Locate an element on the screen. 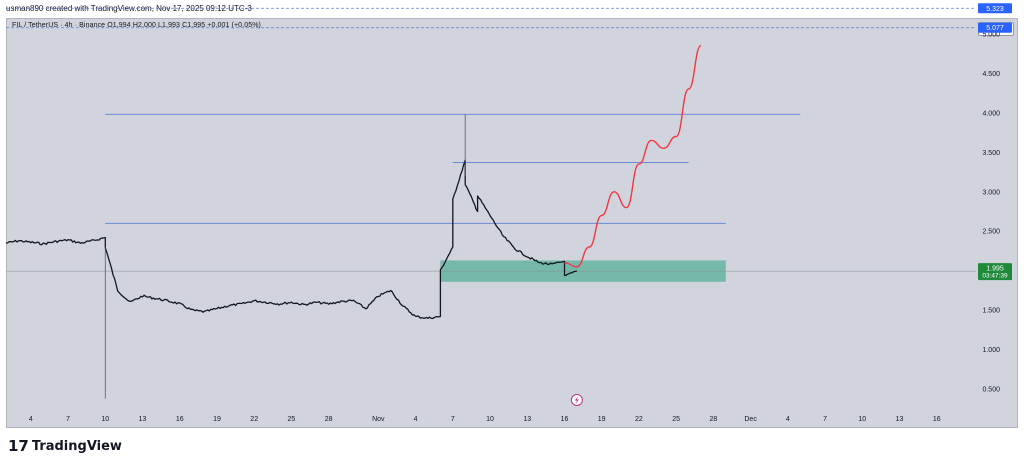 The width and height of the screenshot is (1024, 465). countdown-label: 03:47:39 is located at coordinates (995, 276).